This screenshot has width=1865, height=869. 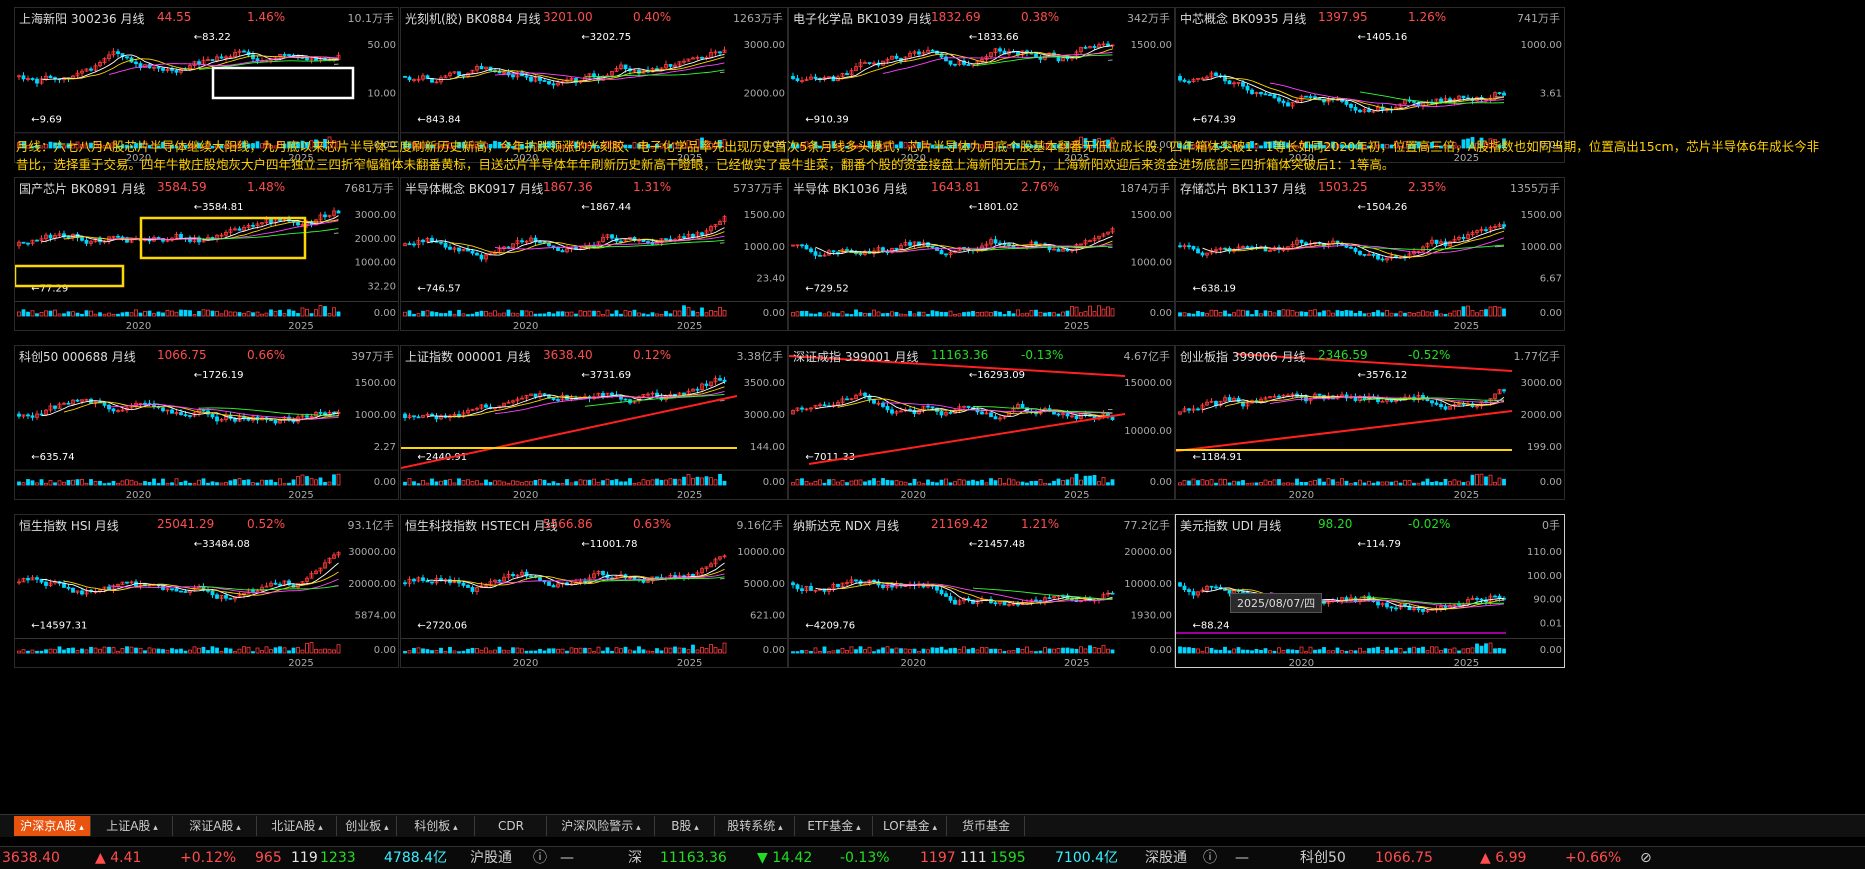 What do you see at coordinates (491, 858) in the screenshot?
I see `hgt-label: 沪股通` at bounding box center [491, 858].